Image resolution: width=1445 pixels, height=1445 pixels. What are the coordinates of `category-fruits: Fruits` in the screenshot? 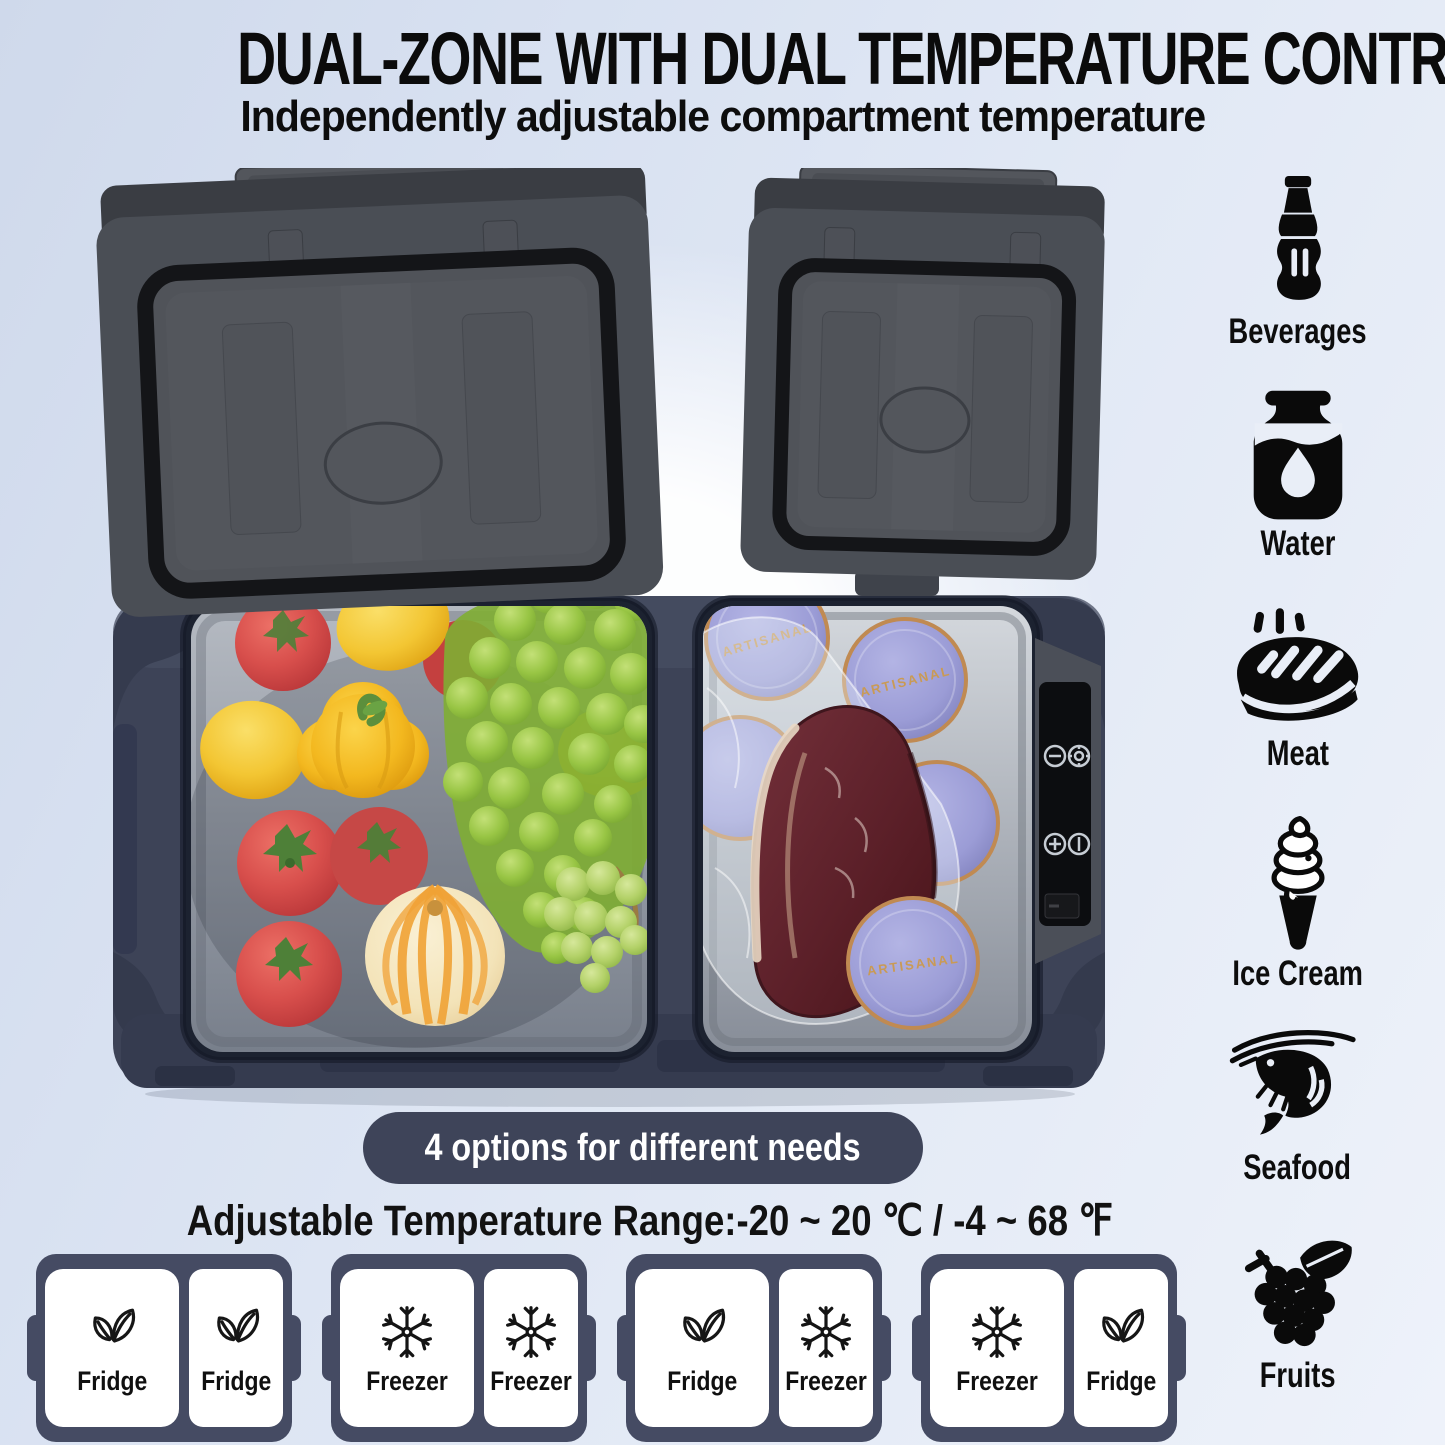 It's located at (1297, 1314).